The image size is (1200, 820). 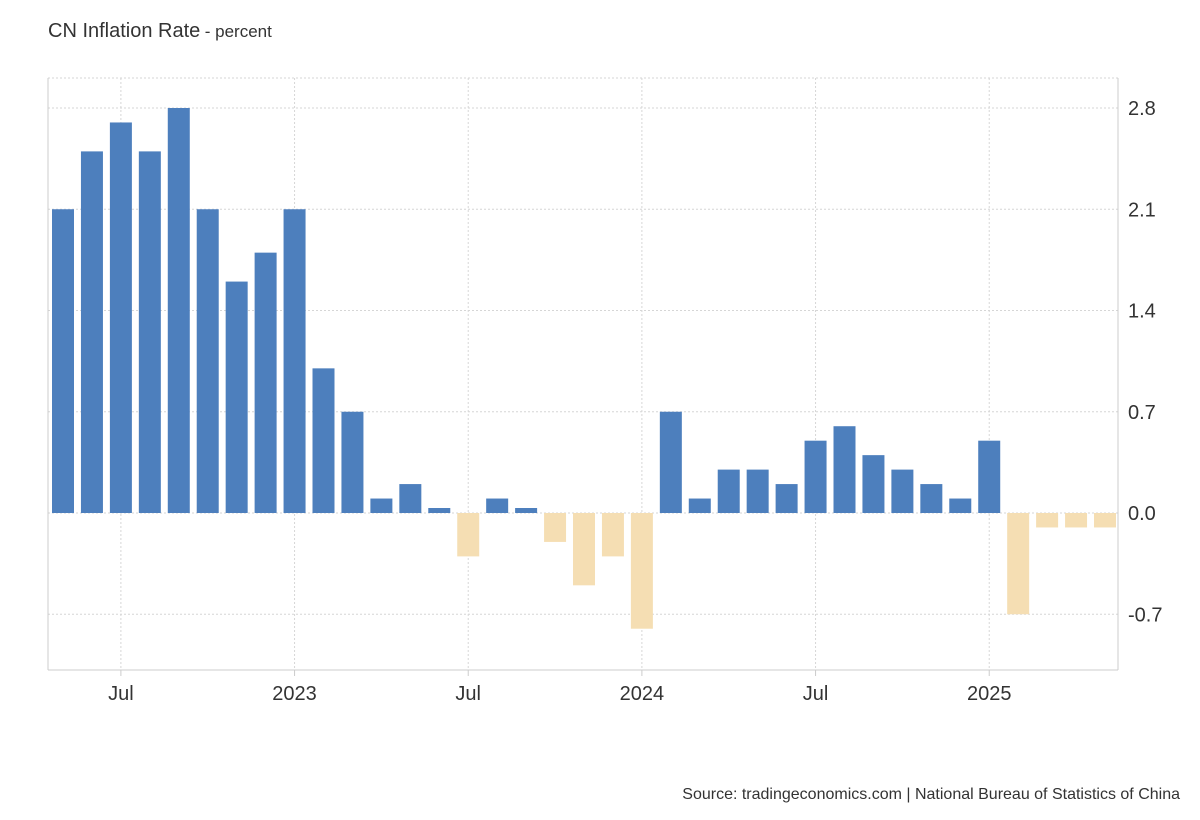 What do you see at coordinates (1142, 312) in the screenshot?
I see `y-tick-label: 1.4` at bounding box center [1142, 312].